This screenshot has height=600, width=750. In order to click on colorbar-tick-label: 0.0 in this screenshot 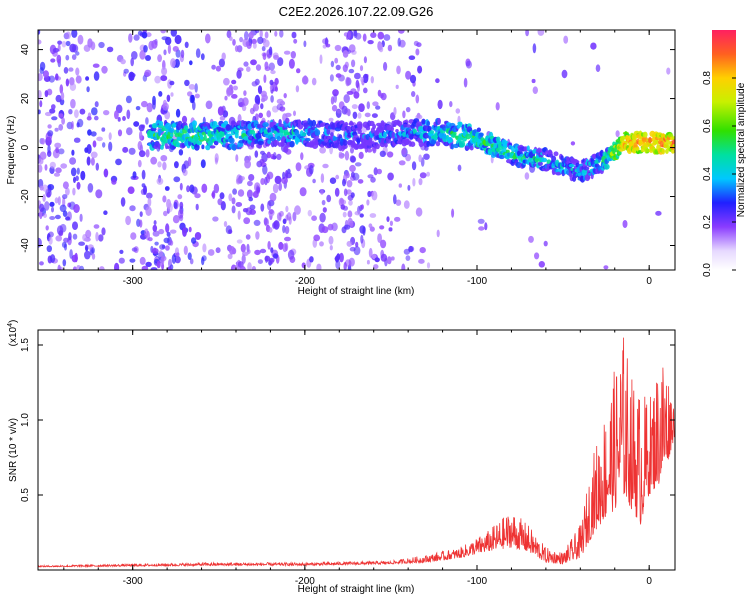, I will do `click(707, 270)`.